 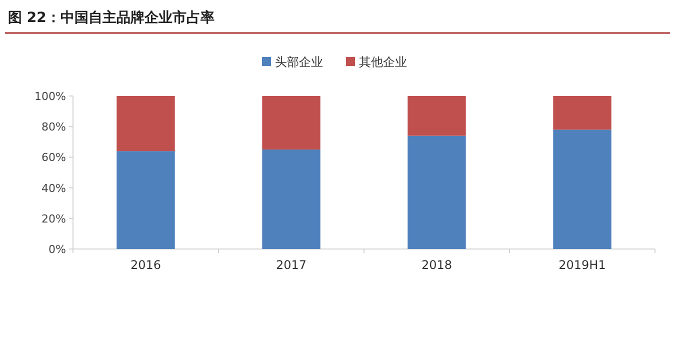 What do you see at coordinates (582, 265) in the screenshot?
I see `x-tick-label: 2019H1` at bounding box center [582, 265].